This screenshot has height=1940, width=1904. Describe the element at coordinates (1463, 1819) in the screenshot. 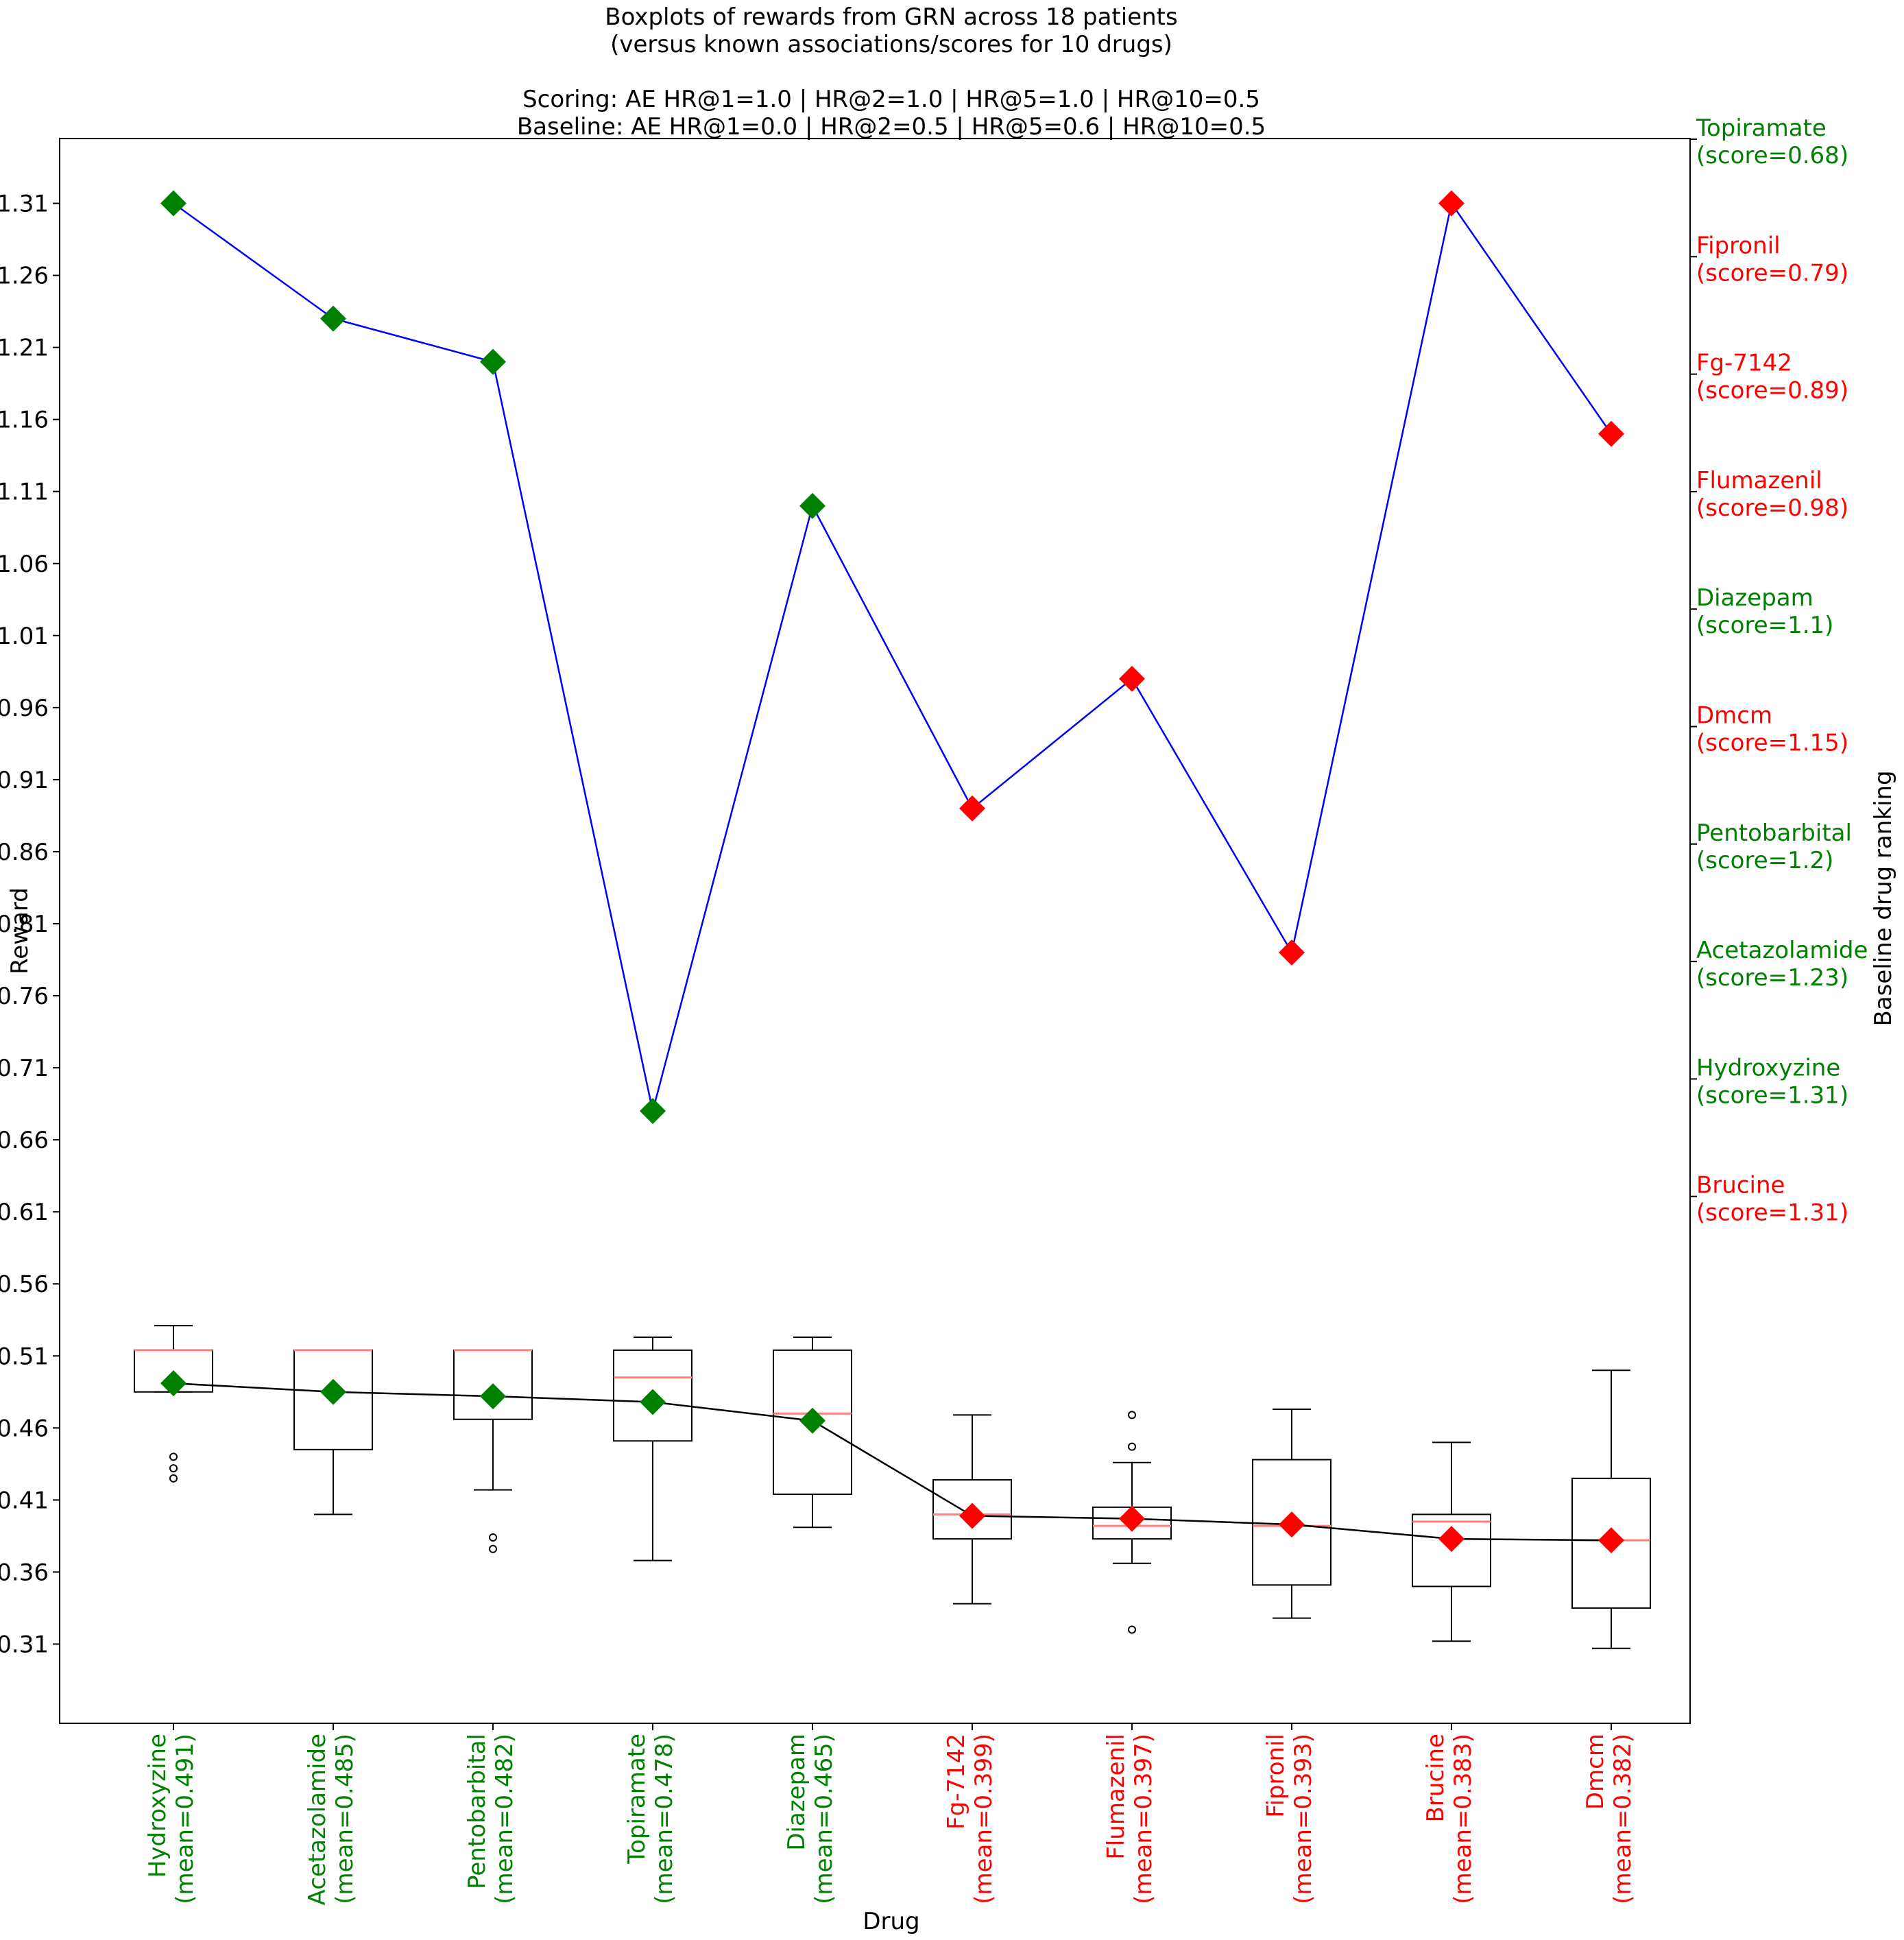

I see `x-tick-label-mean: (mean=0.383)` at that location.